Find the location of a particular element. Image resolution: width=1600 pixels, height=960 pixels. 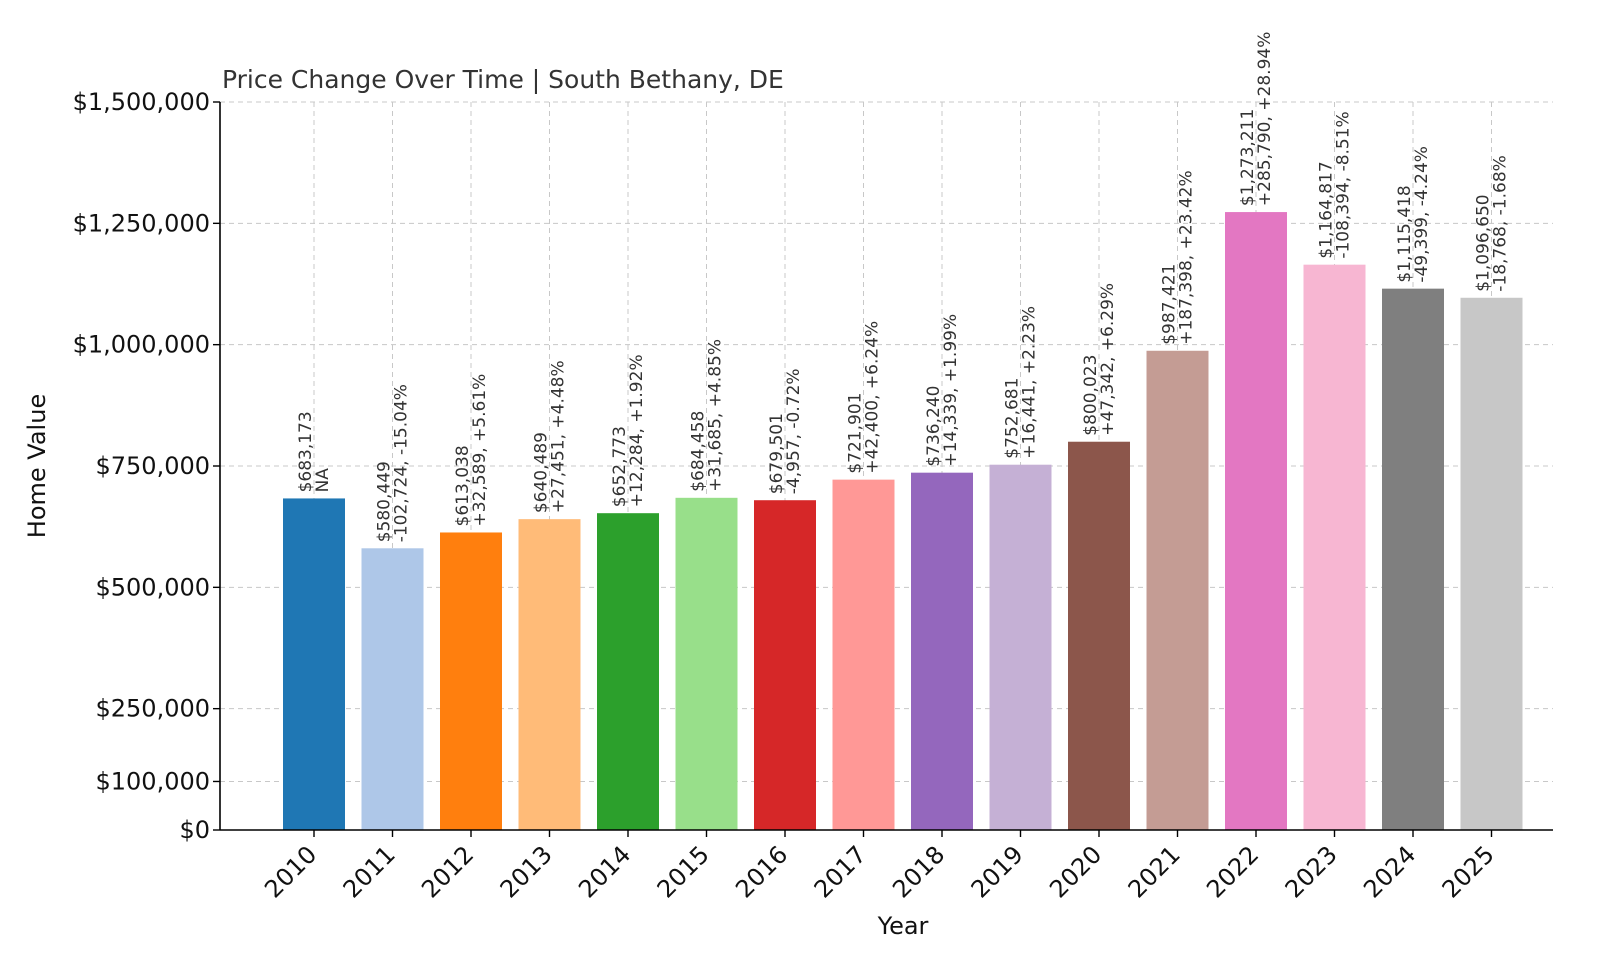

y-axis-label: Home Value is located at coordinates (37, 466).